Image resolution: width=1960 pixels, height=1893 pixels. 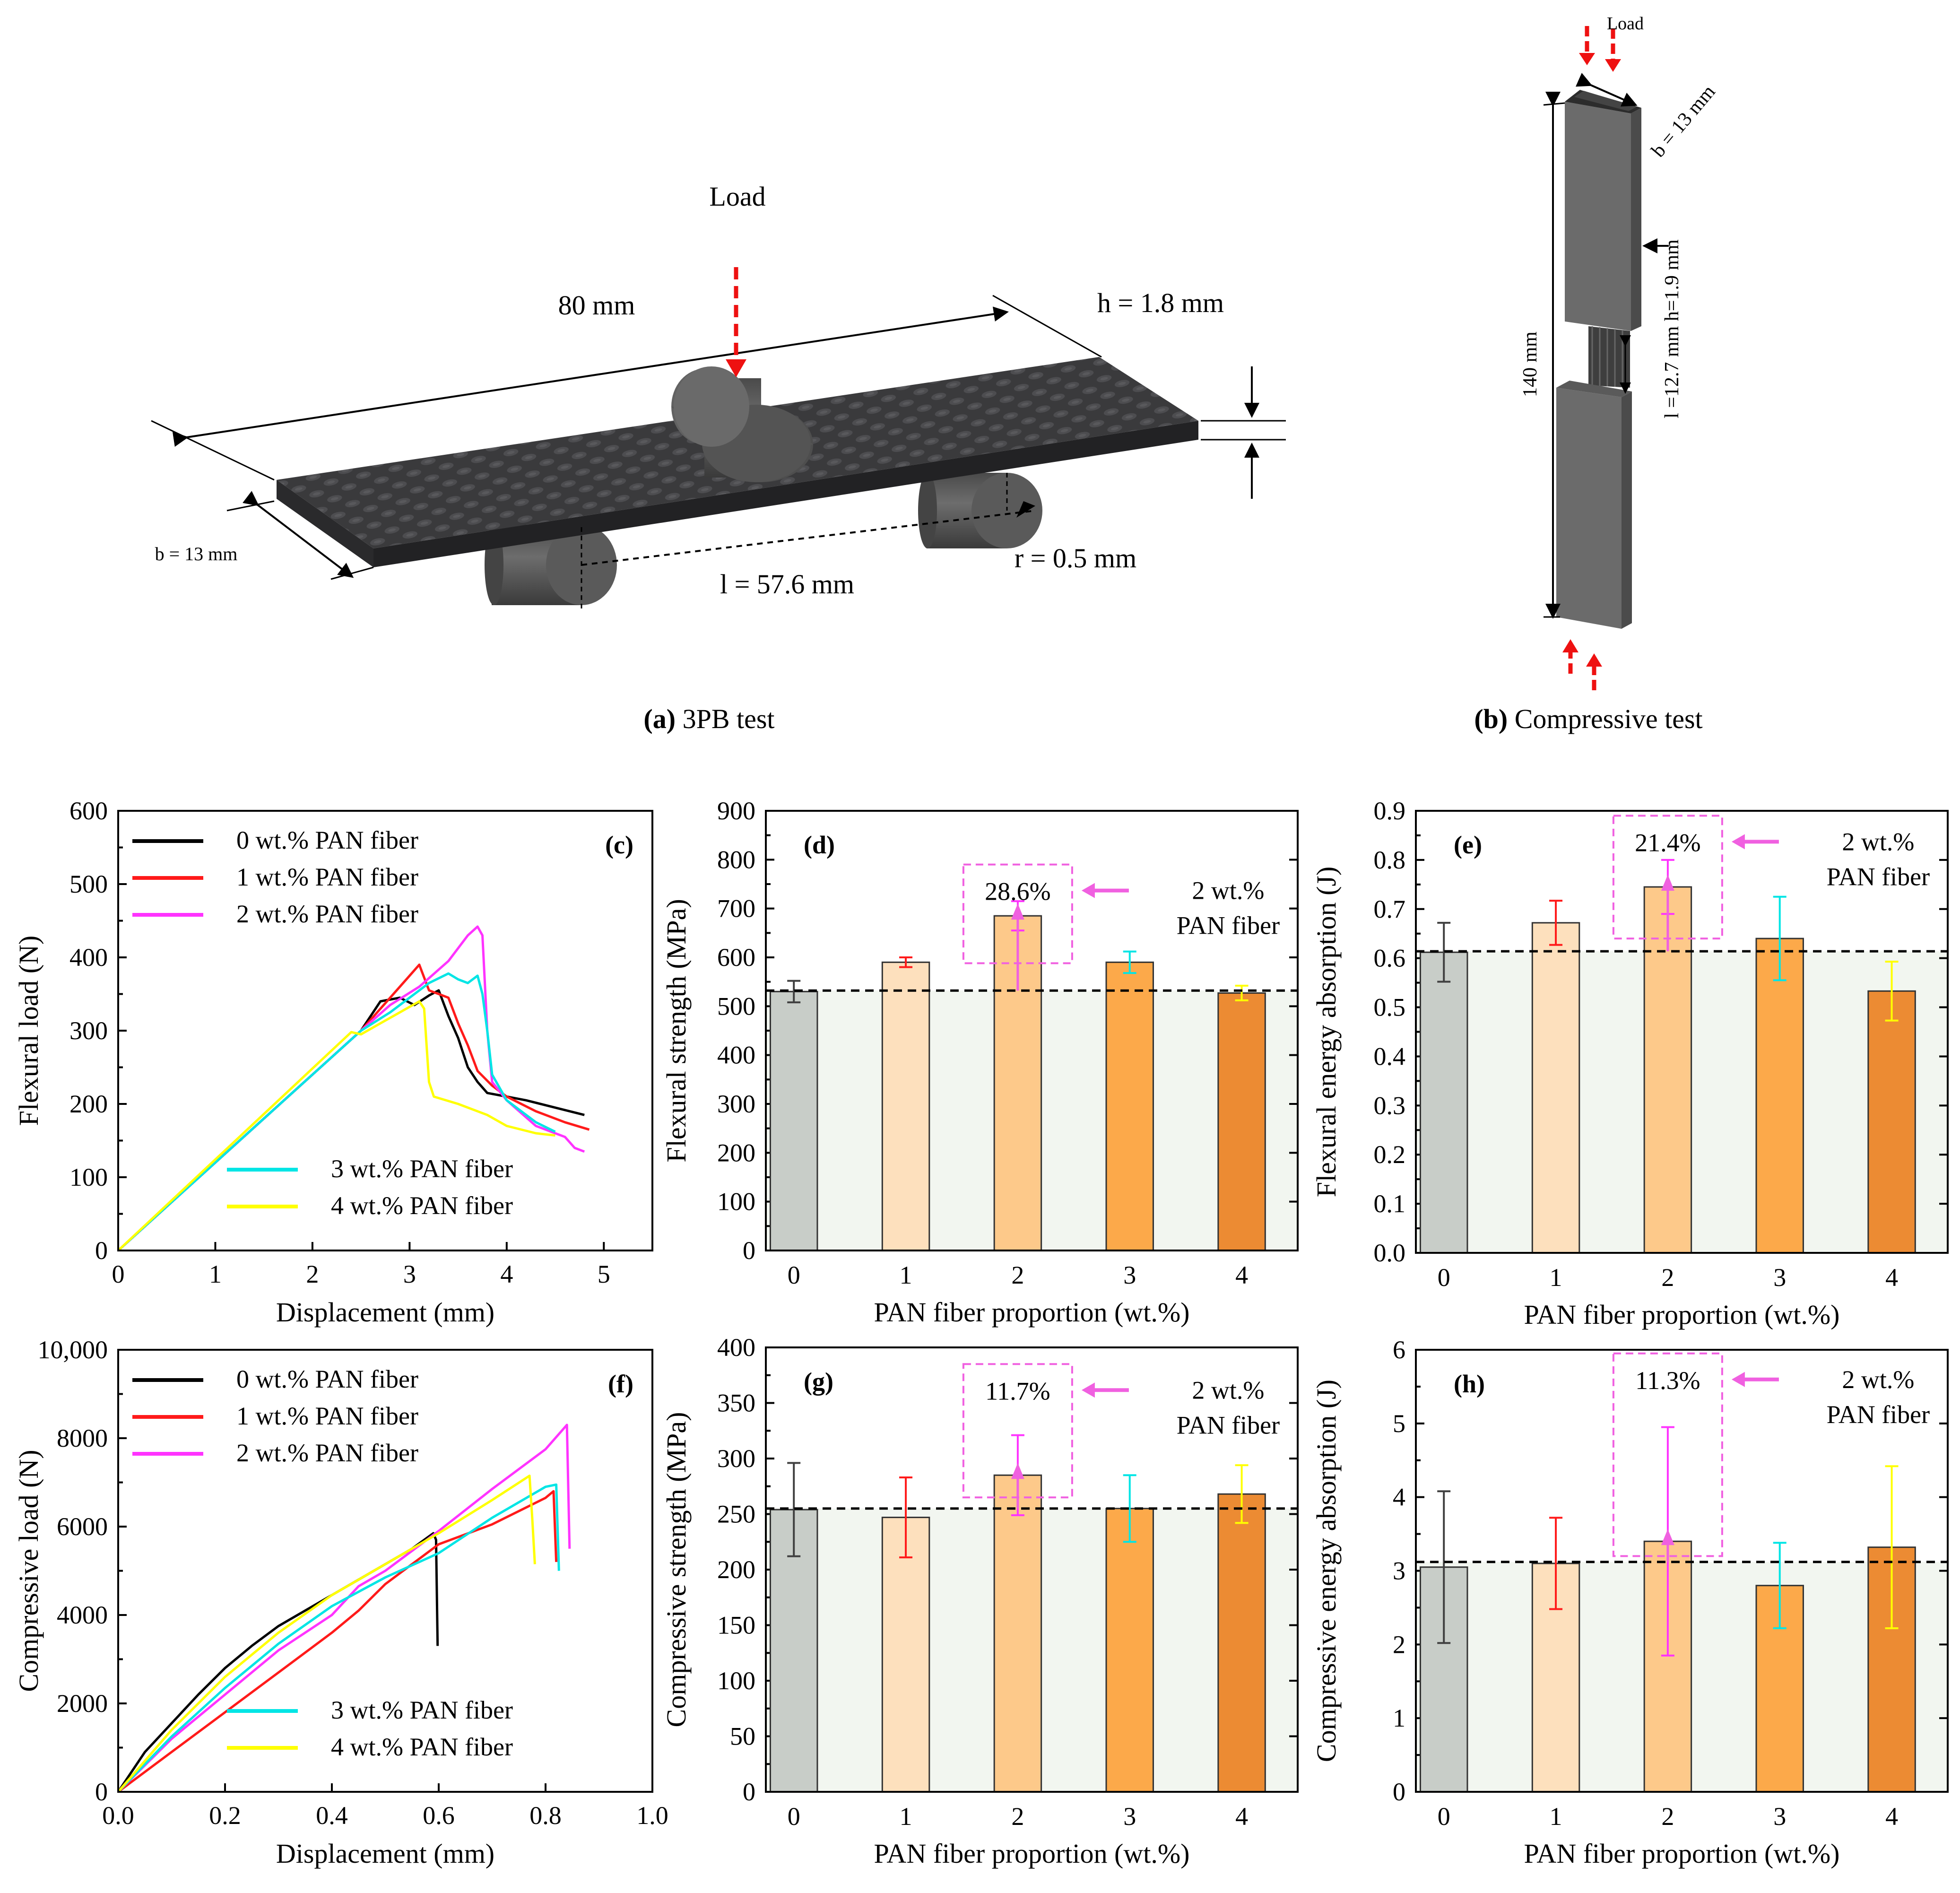 I want to click on y-tick-label: 1, so click(x=1399, y=1718).